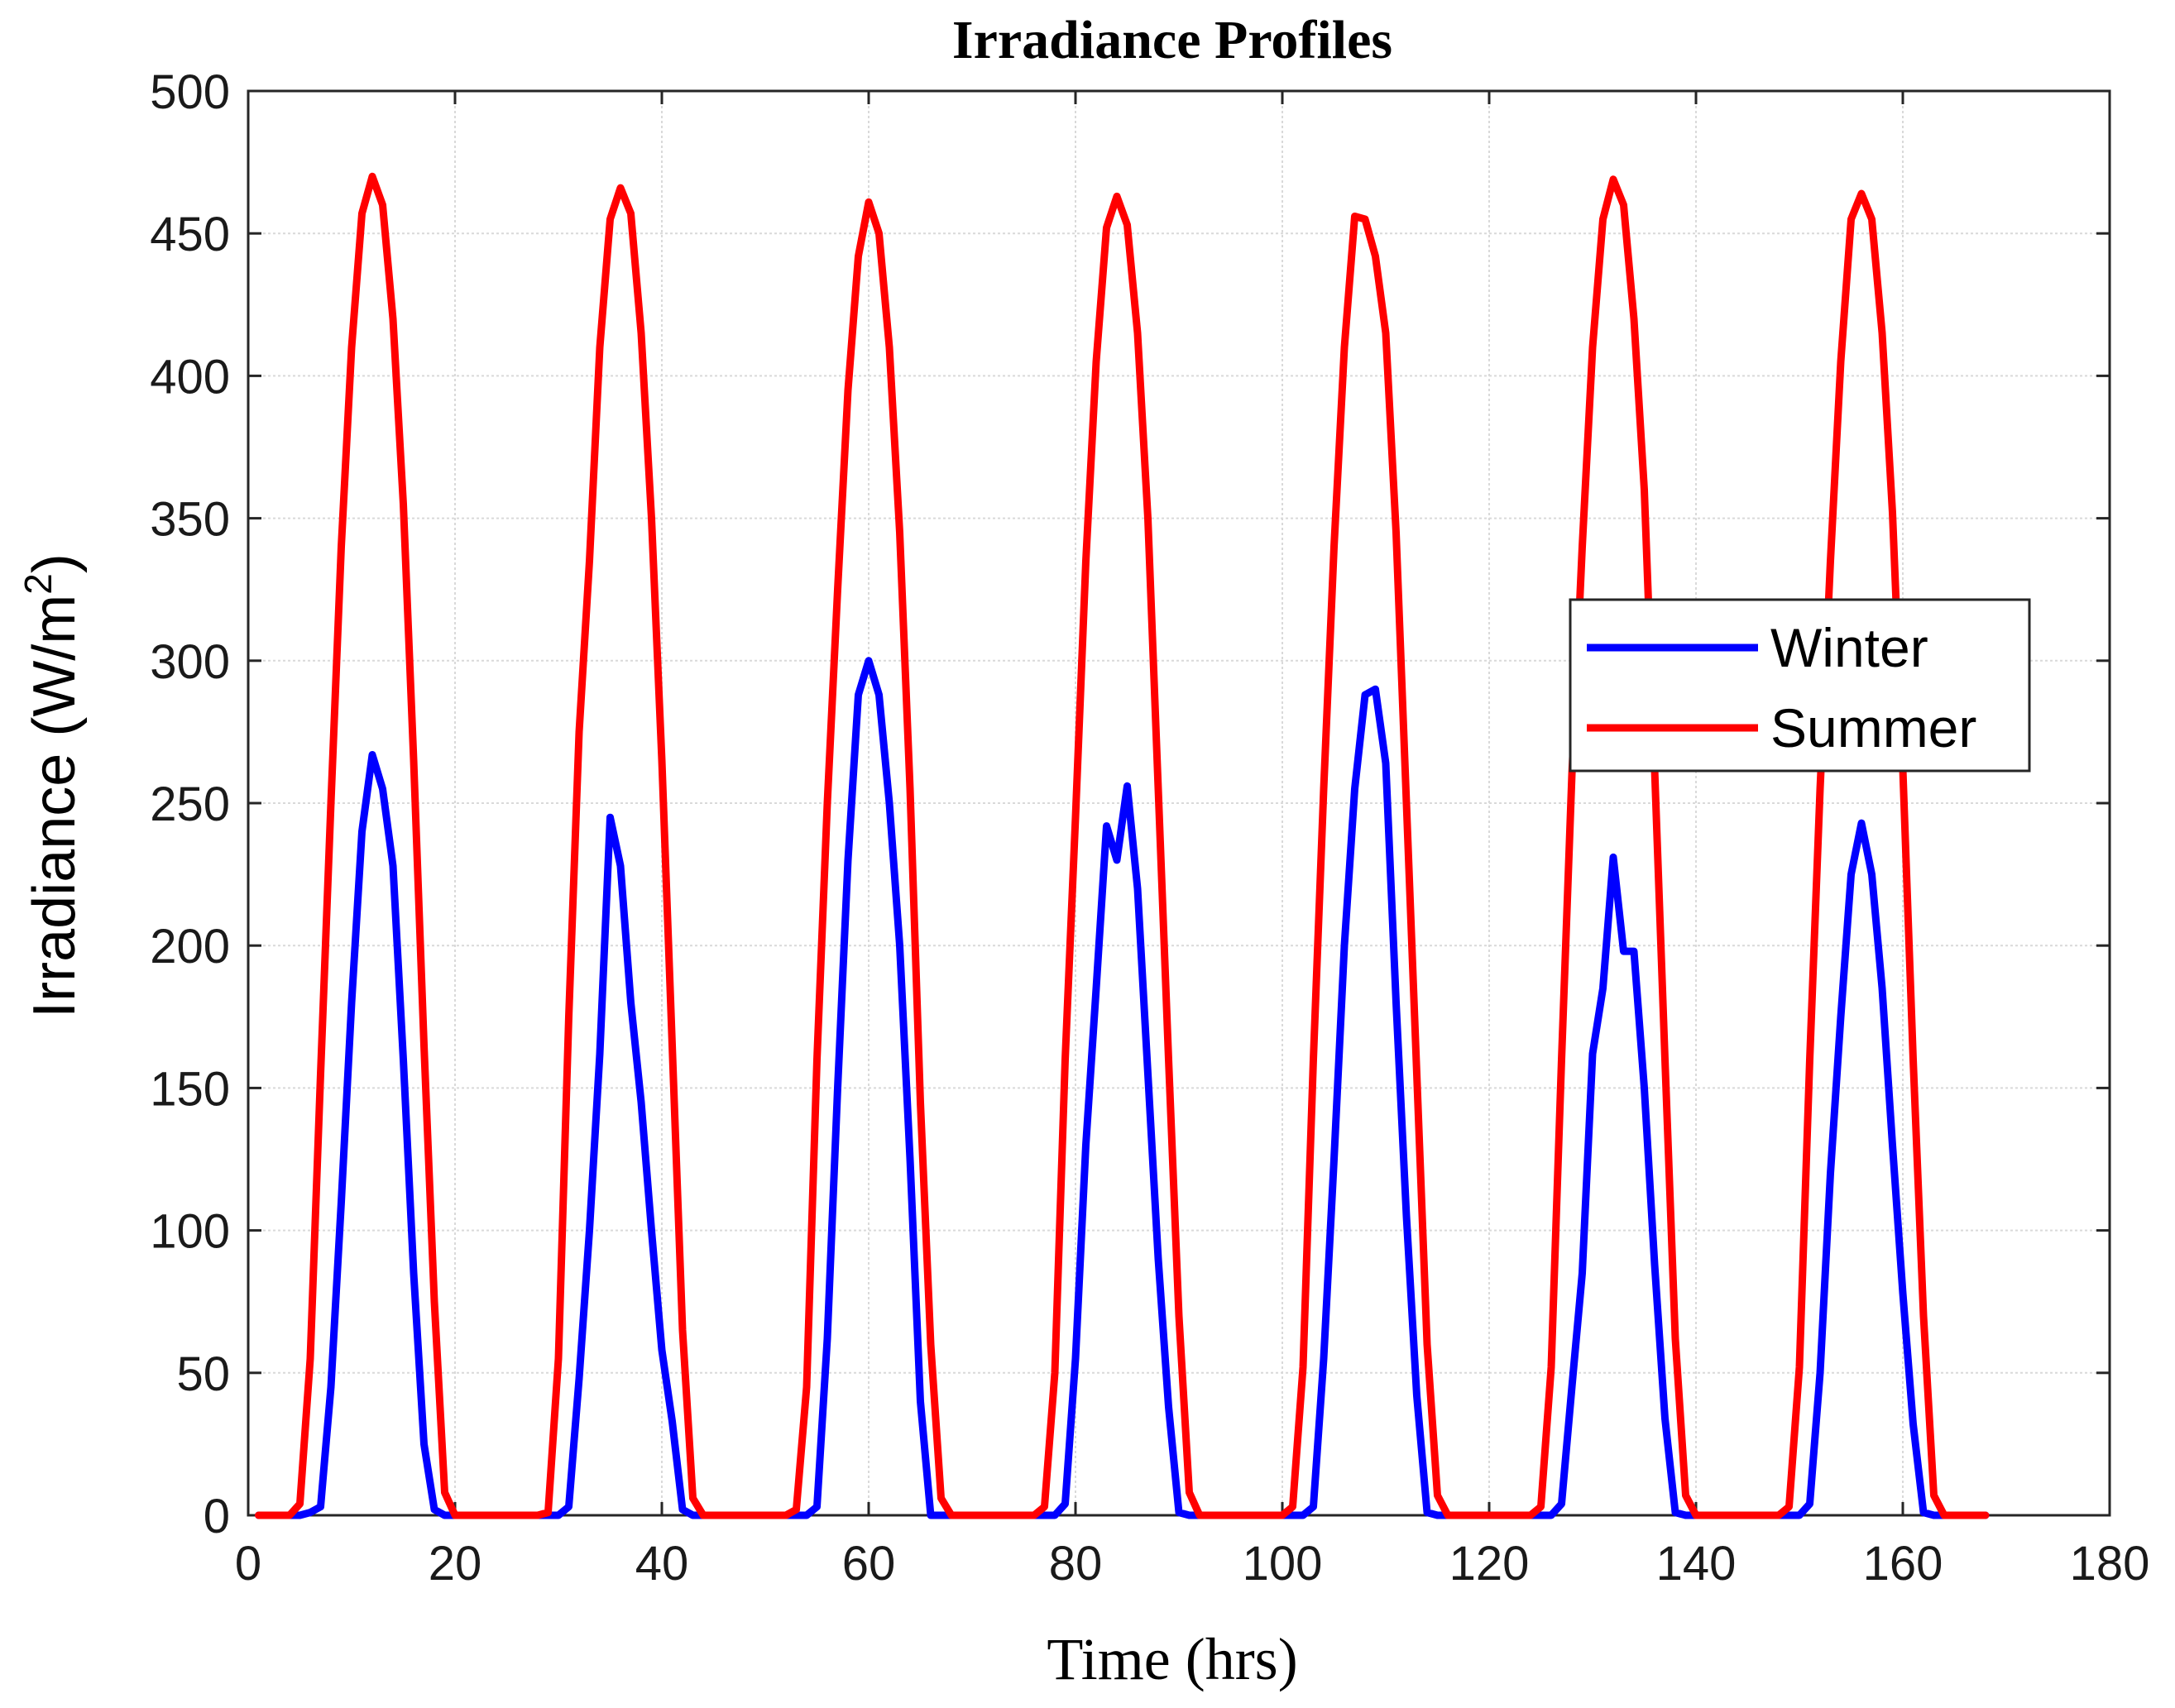 The image size is (2175, 1708). Describe the element at coordinates (190, 662) in the screenshot. I see `y-tick-label: 300` at that location.